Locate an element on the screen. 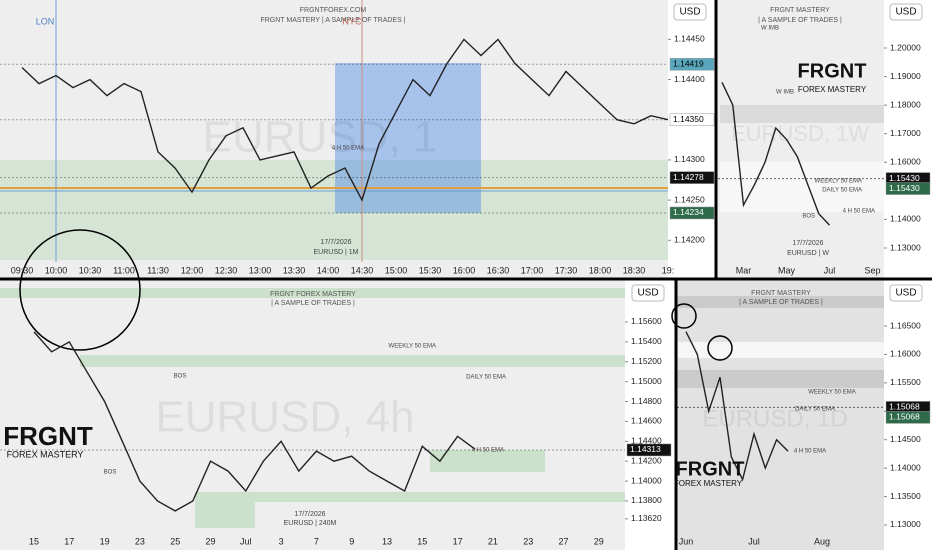 This screenshot has height=550, width=932. x-tick-label: 19 is located at coordinates (105, 541).